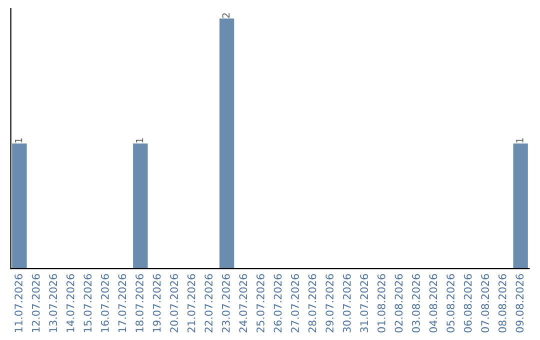  What do you see at coordinates (243, 303) in the screenshot?
I see `x-tick-label: 24.07.2026` at bounding box center [243, 303].